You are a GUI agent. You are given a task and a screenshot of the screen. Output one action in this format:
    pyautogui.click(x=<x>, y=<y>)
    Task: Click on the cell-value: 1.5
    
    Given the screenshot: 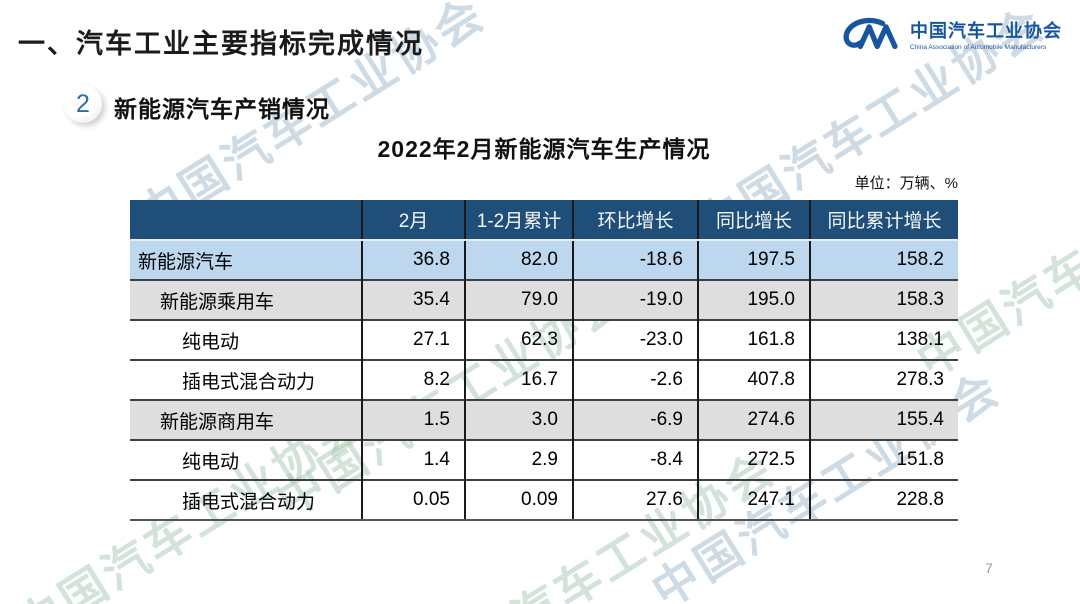 What is the action you would take?
    pyautogui.click(x=413, y=419)
    